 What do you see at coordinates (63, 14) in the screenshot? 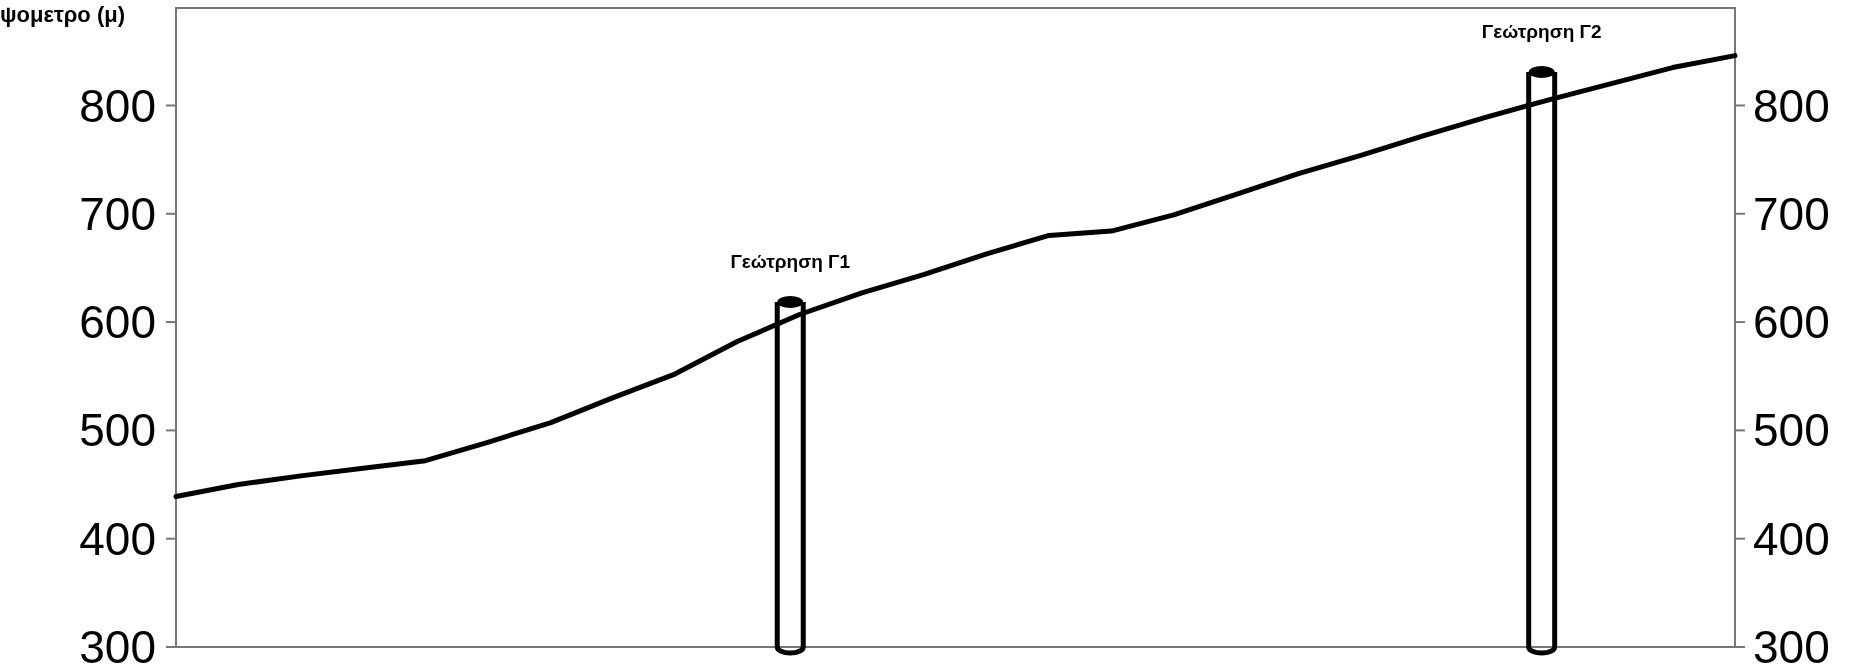
I see `y-axis-title: ψομετρο (μ)` at bounding box center [63, 14].